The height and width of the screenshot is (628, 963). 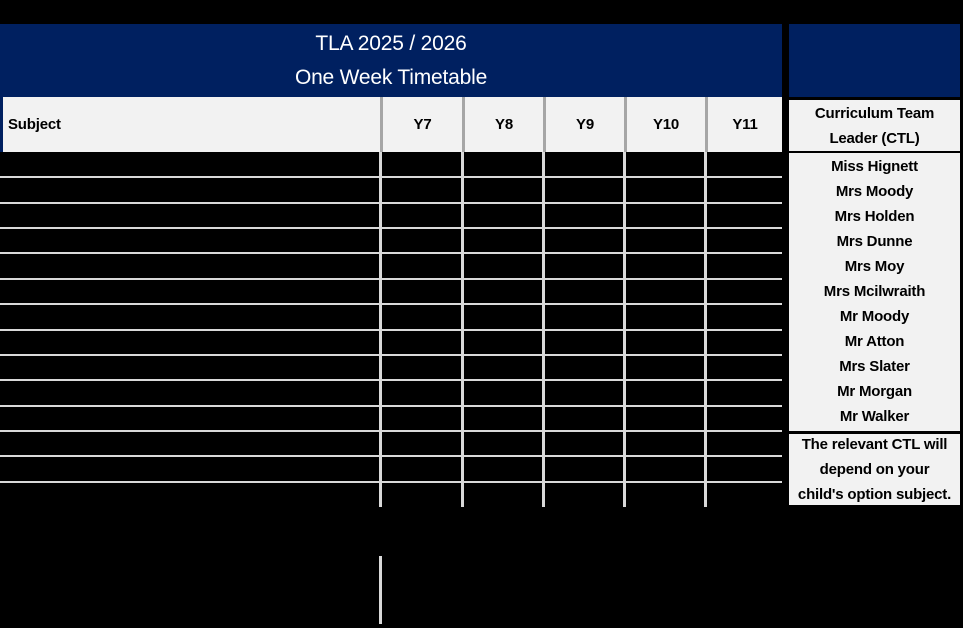 What do you see at coordinates (664, 124) in the screenshot?
I see `column-header-y10: Y10` at bounding box center [664, 124].